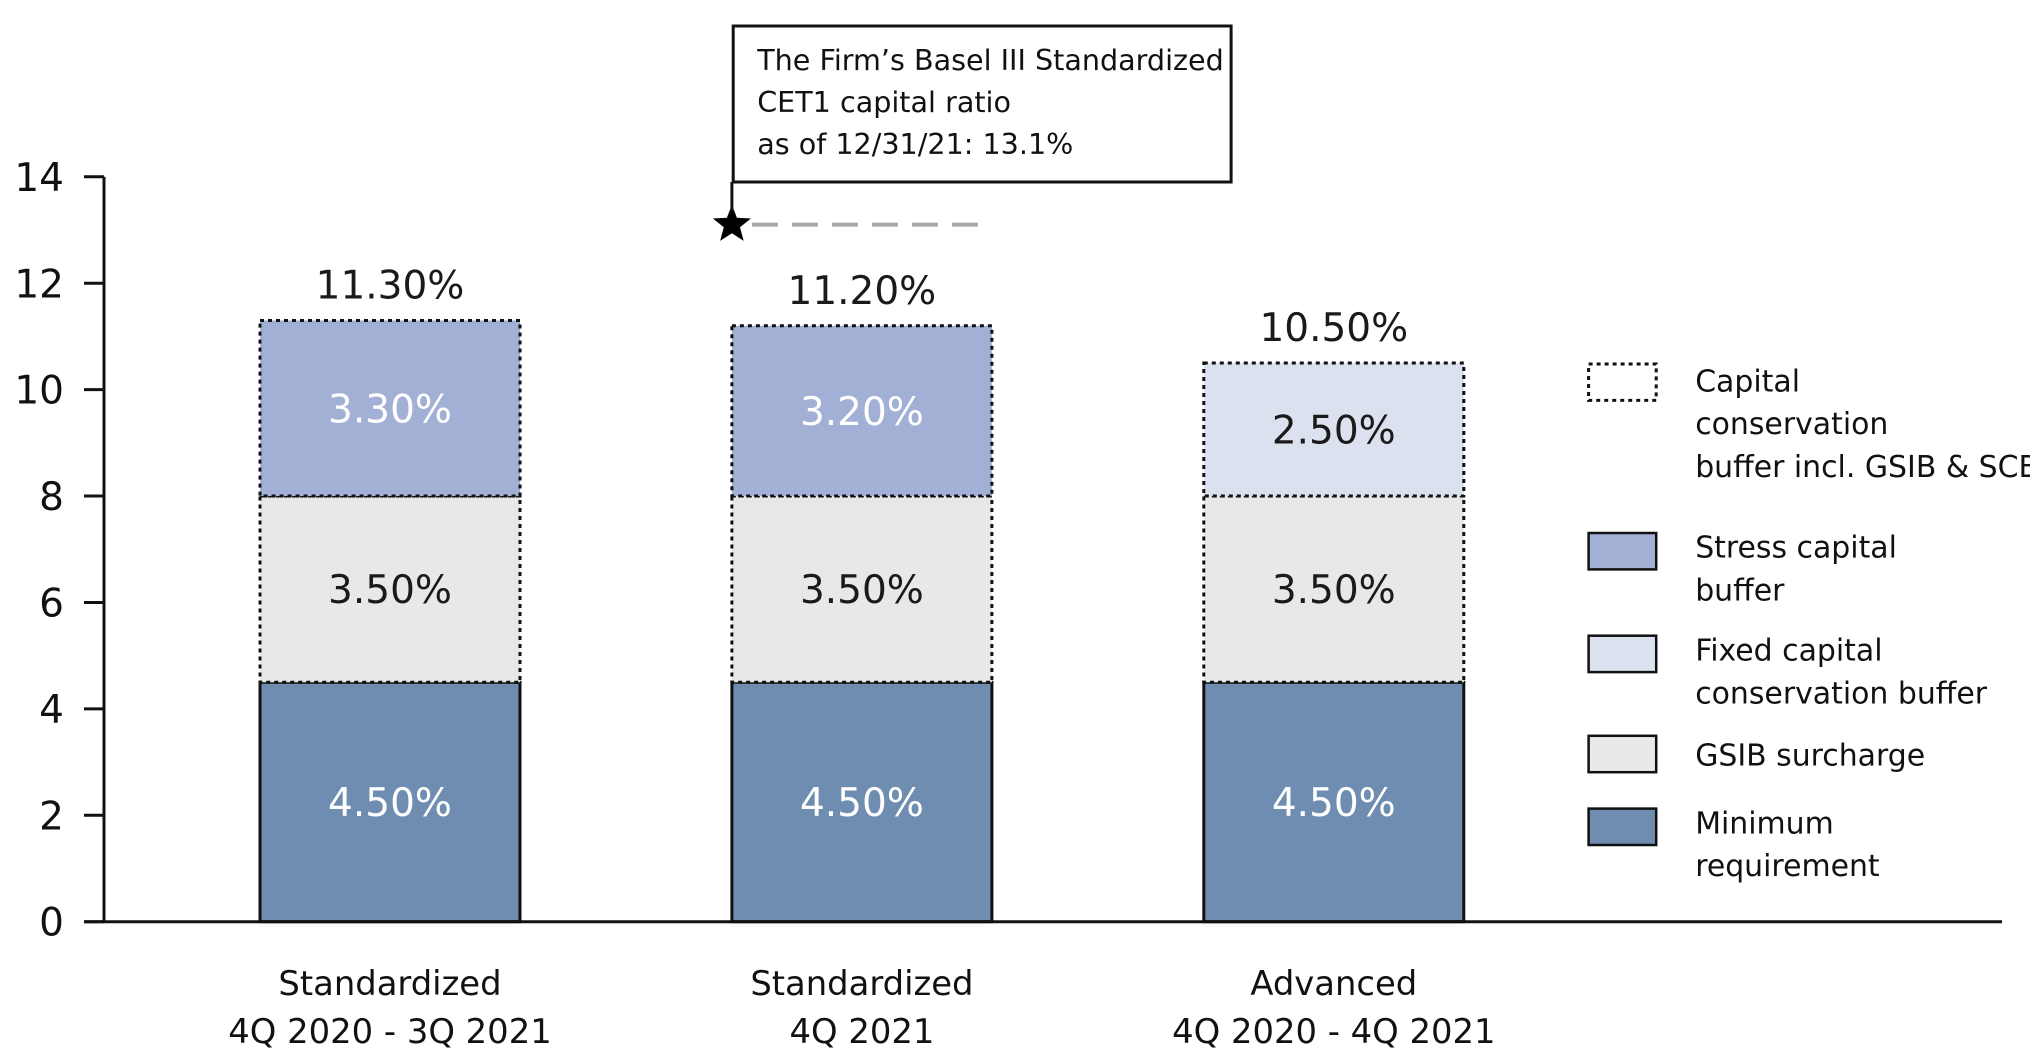  I want to click on star-icon, so click(731, 222).